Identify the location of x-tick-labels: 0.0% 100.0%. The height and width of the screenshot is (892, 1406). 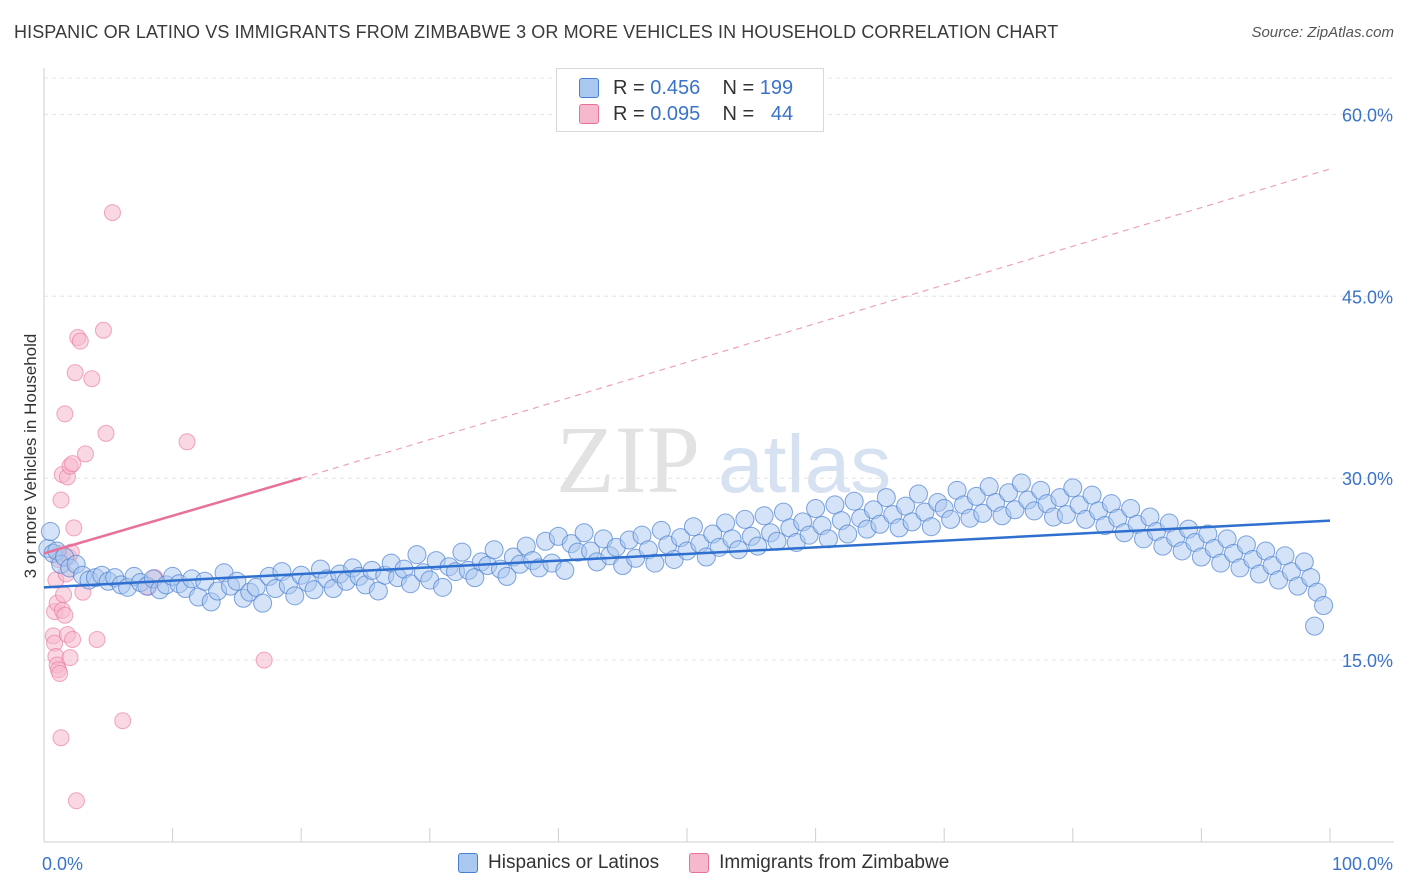
(717, 864).